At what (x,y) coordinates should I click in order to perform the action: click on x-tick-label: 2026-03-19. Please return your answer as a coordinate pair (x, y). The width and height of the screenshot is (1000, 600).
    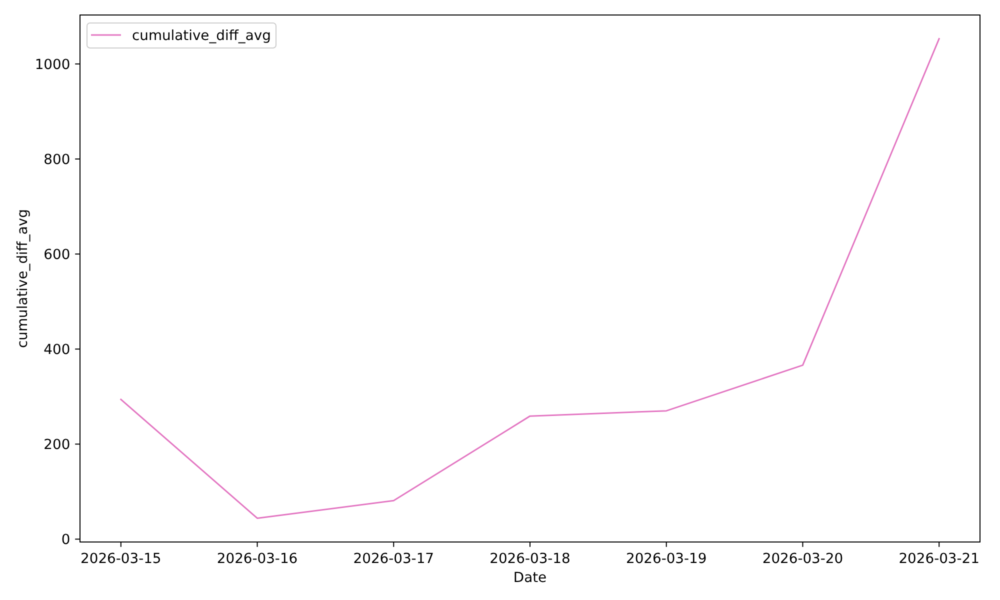
    Looking at the image, I should click on (666, 558).